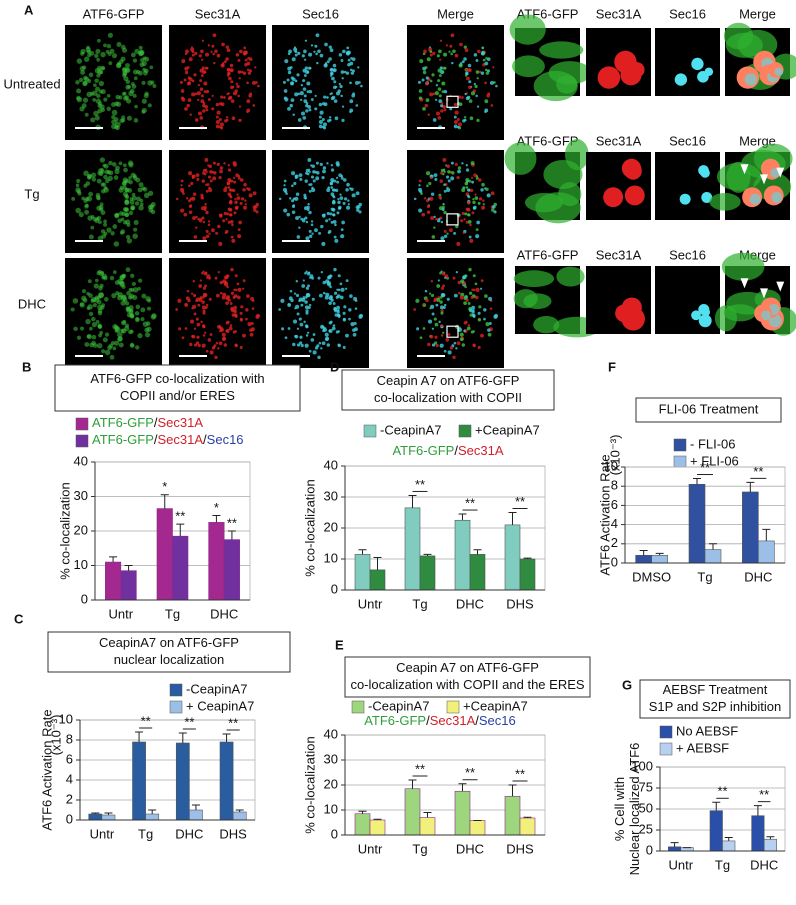 The width and height of the screenshot is (796, 905). I want to click on bar, so click(750, 527).